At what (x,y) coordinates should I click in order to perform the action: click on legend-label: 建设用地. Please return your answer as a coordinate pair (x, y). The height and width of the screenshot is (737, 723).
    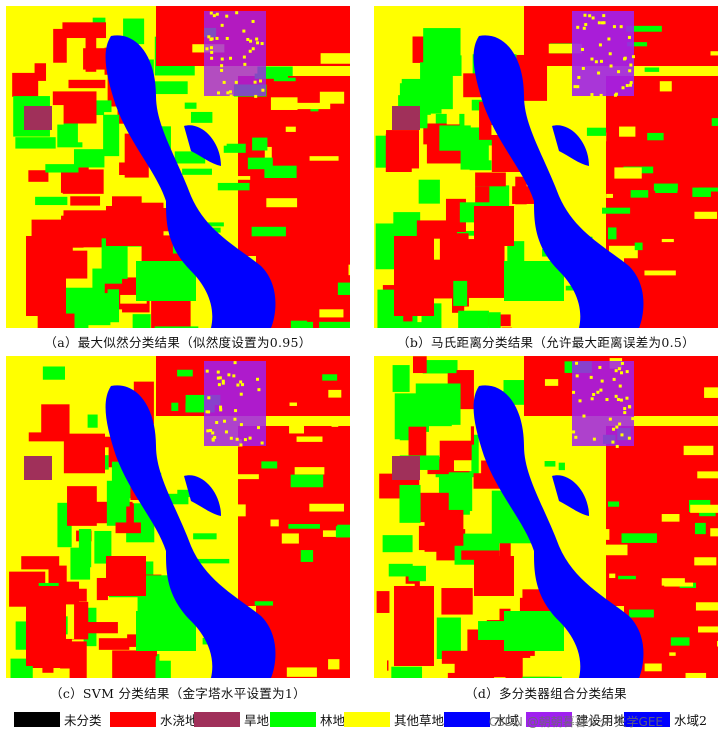
    Looking at the image, I should click on (601, 720).